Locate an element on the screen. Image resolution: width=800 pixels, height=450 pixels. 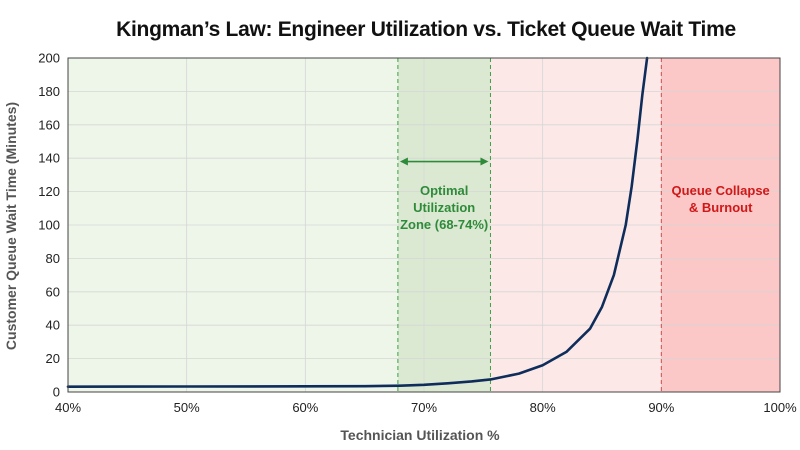
arrow-head-right is located at coordinates (484, 161).